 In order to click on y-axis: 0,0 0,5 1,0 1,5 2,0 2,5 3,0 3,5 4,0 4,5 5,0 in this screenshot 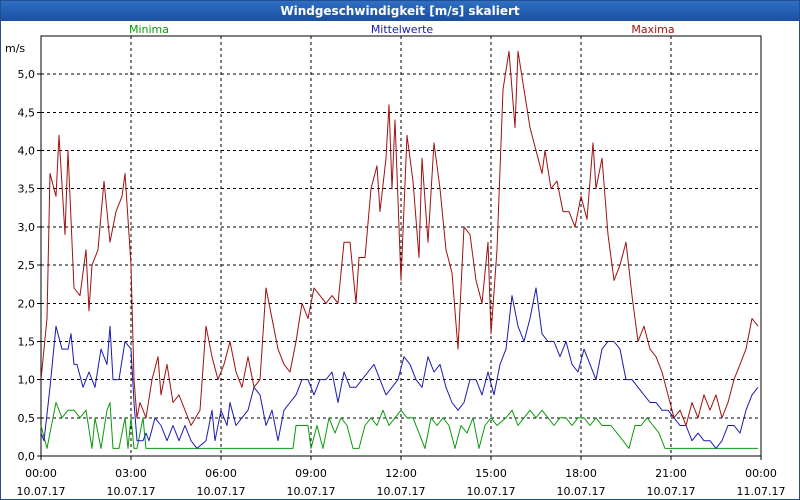, I will do `click(29, 265)`.